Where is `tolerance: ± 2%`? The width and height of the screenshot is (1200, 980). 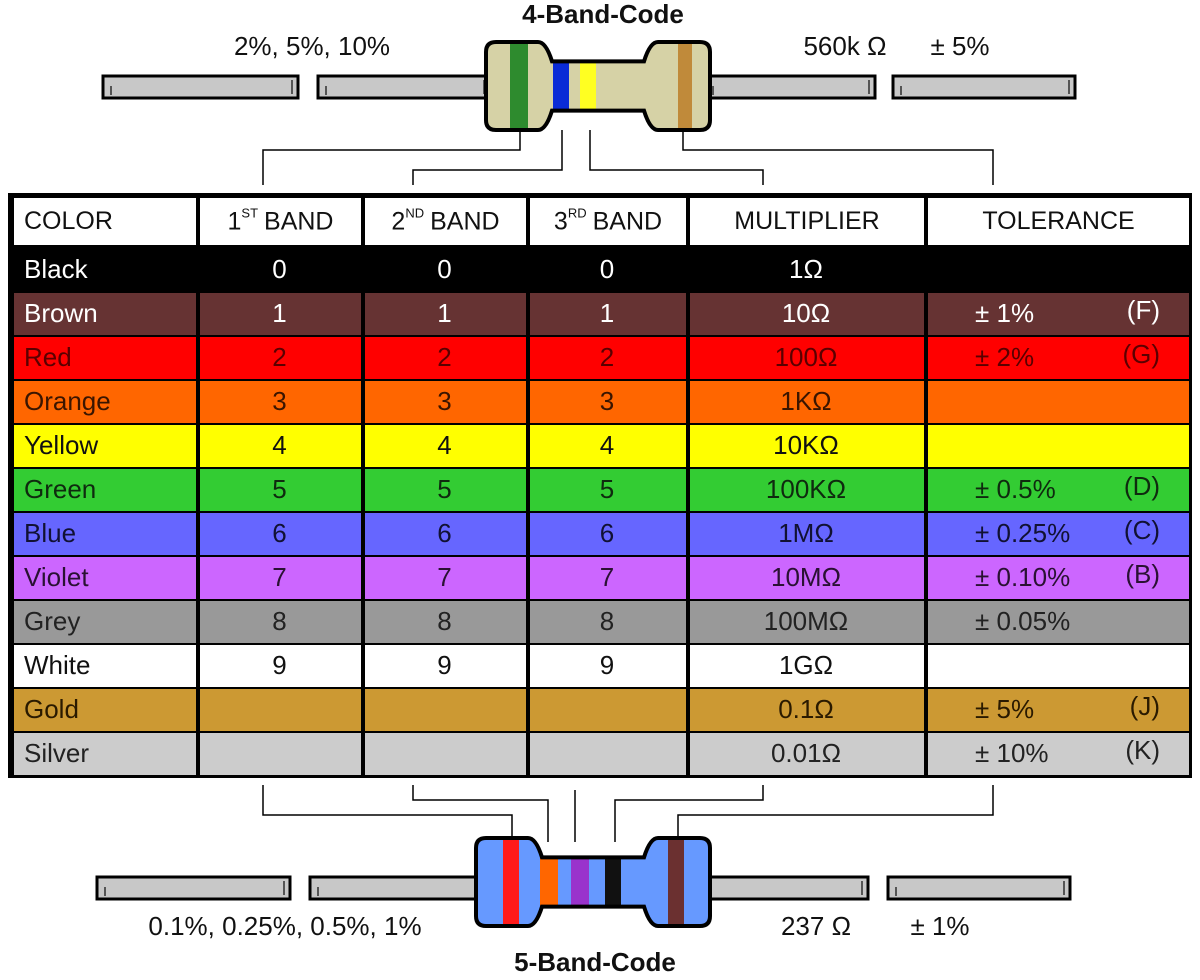
tolerance: ± 2% is located at coordinates (1004, 357).